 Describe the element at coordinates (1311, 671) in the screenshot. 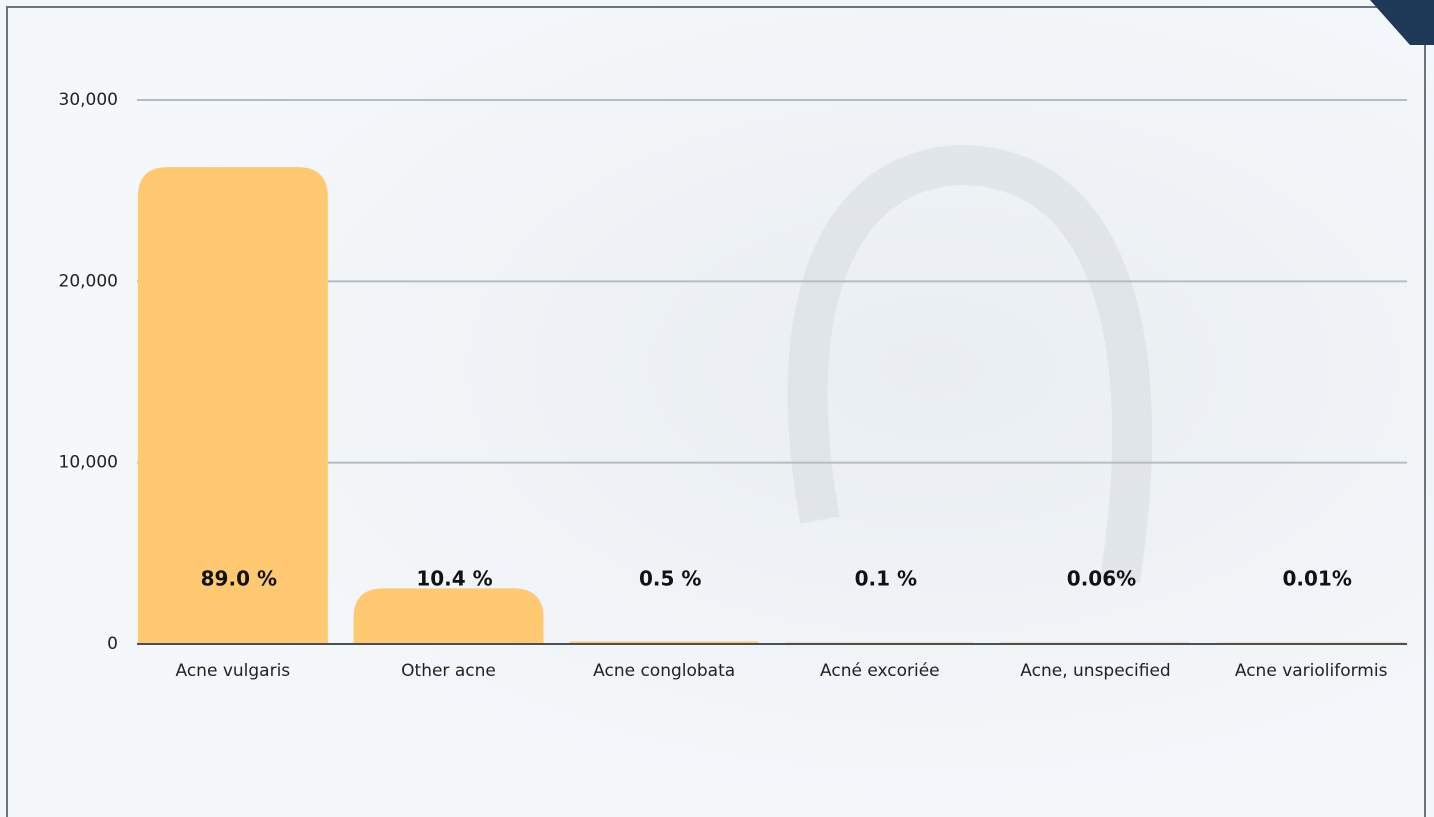

I see `x-tick-label: Acne varioliformis` at that location.